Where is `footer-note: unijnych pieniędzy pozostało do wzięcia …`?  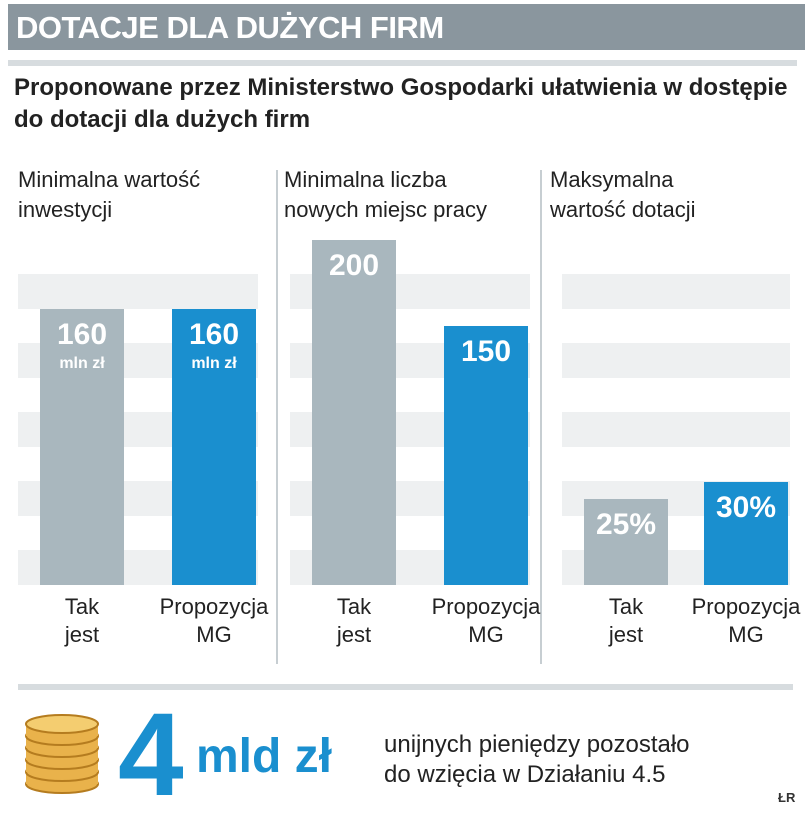 footer-note: unijnych pieniędzy pozostało do wzięcia … is located at coordinates (584, 760).